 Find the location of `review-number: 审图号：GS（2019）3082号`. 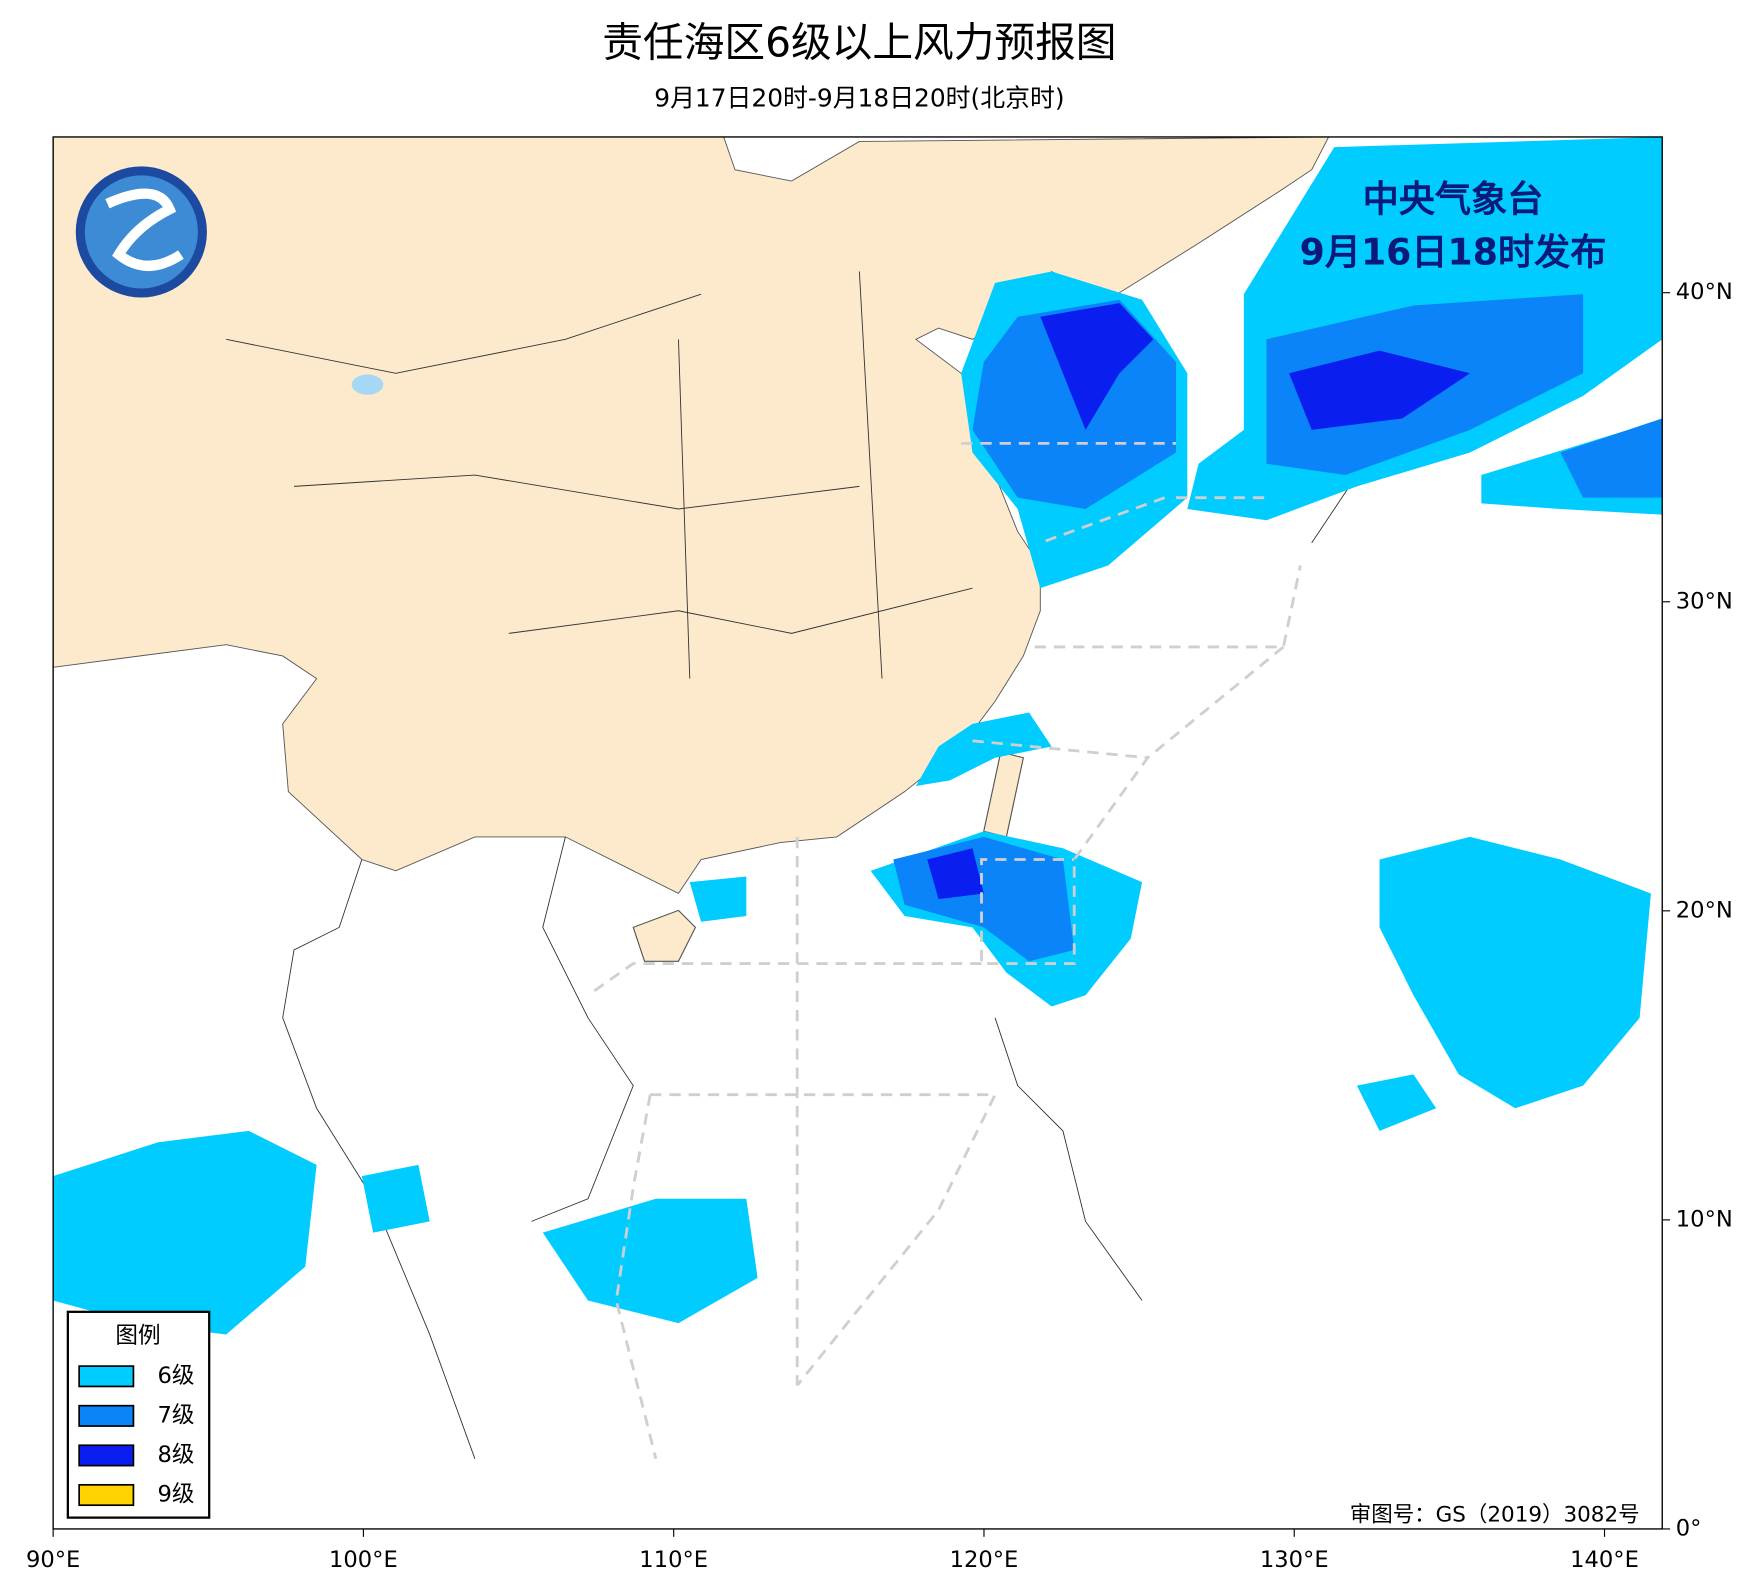

review-number: 审图号：GS（2019）3082号 is located at coordinates (1495, 1514).